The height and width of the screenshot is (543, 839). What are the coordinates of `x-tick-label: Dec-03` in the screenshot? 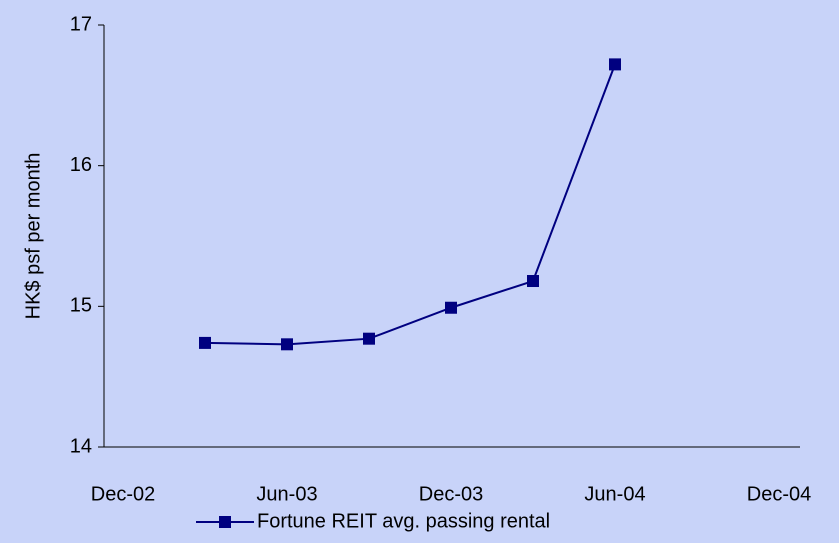 It's located at (451, 494).